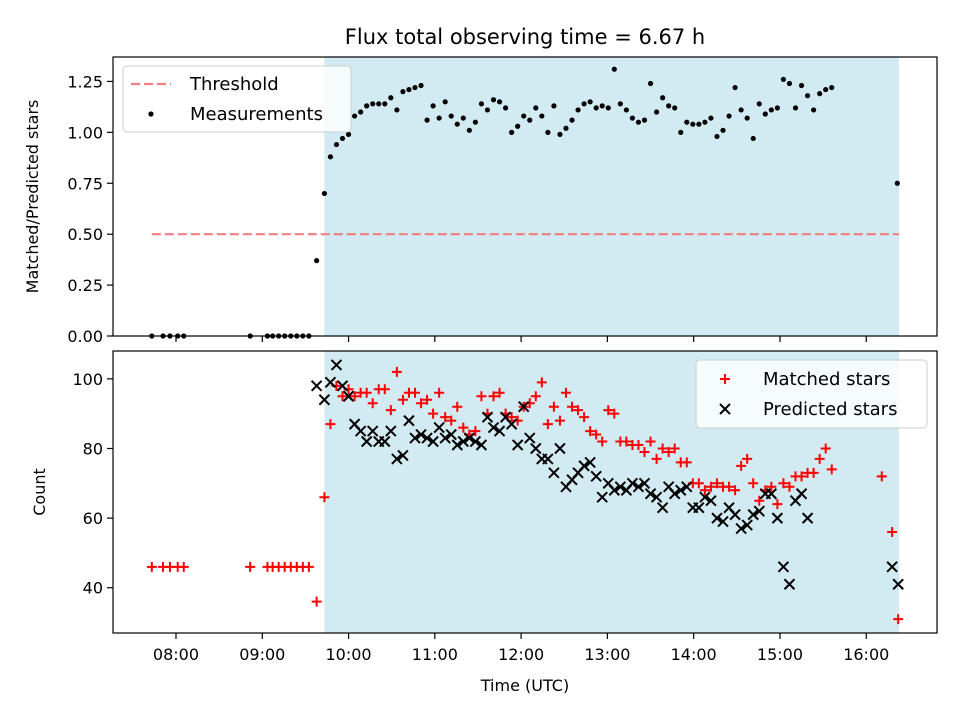  Describe the element at coordinates (32, 197) in the screenshot. I see `ratio-y-axis-label: Matched/Predicted stars` at that location.